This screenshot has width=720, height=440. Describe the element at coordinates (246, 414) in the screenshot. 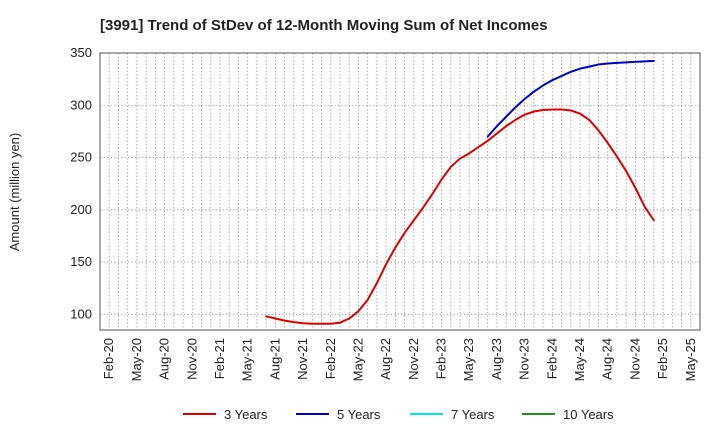

I see `legend-label-3-years: 3 Years` at that location.